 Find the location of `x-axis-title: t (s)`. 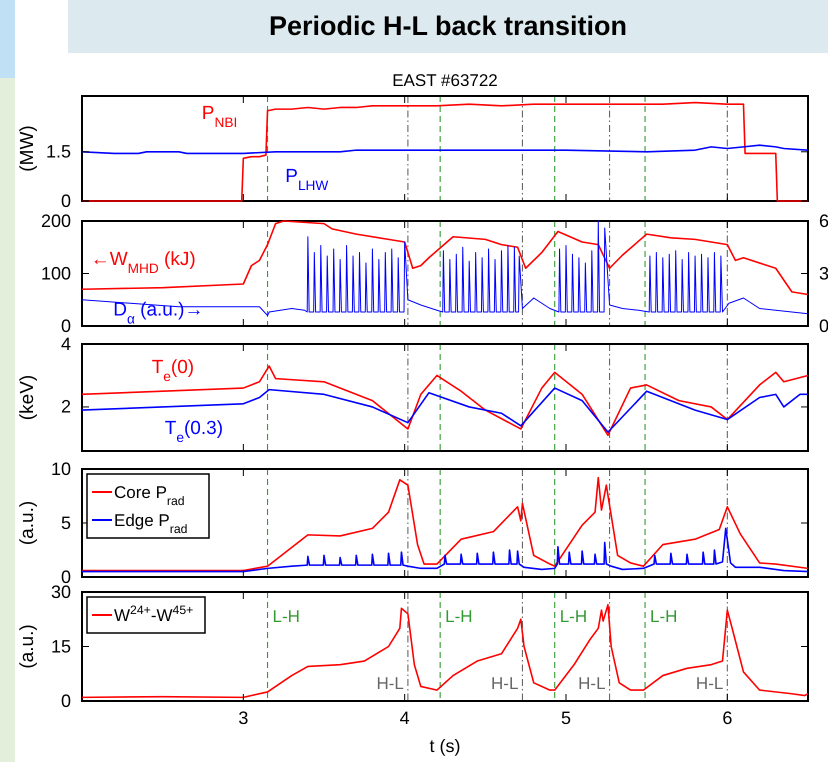

x-axis-title: t (s) is located at coordinates (445, 746).